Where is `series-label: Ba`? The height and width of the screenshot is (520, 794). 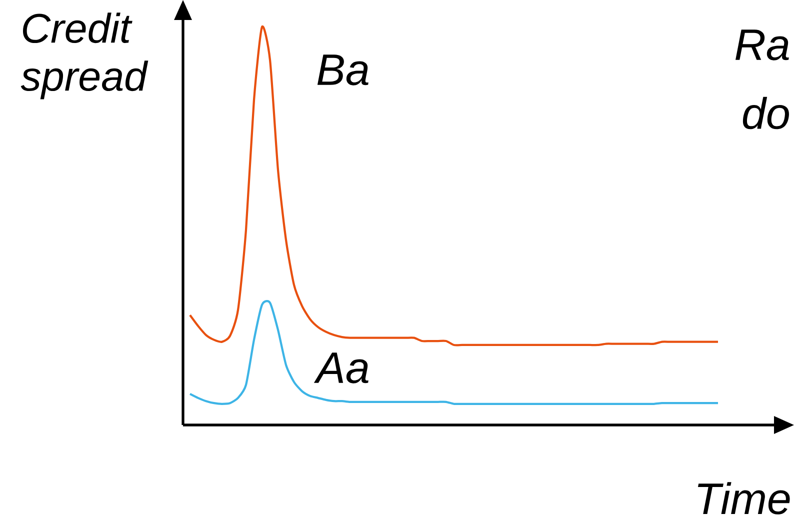
series-label: Ba is located at coordinates (342, 70).